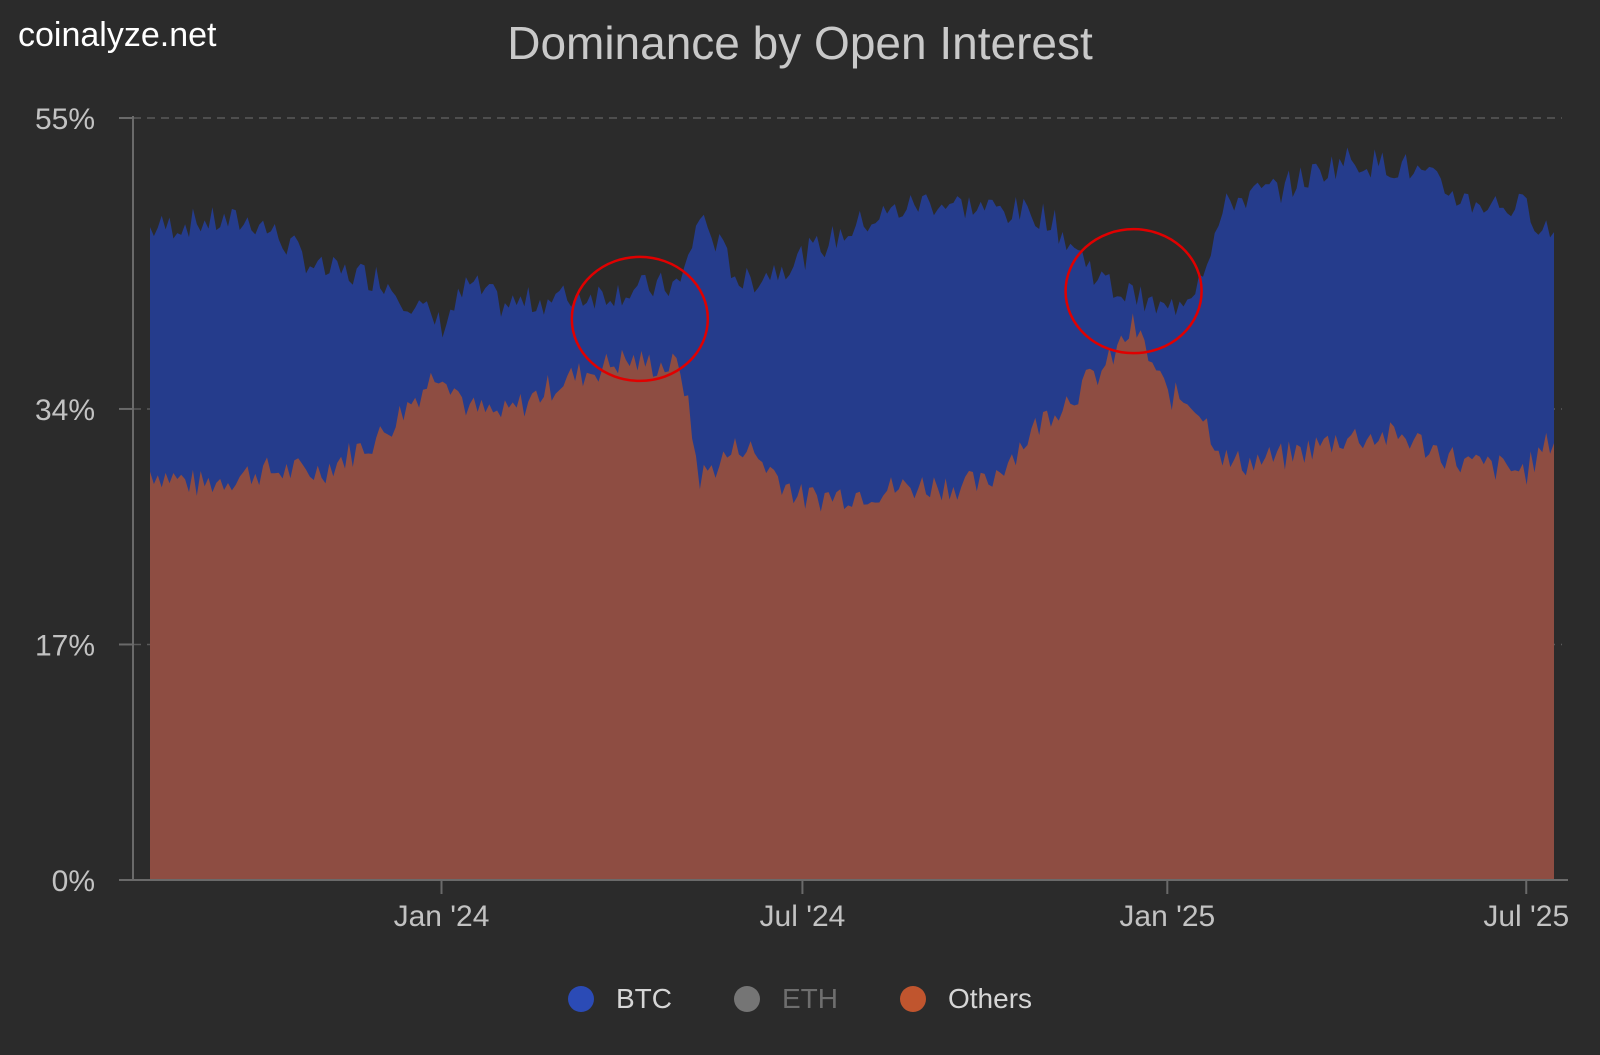  I want to click on chart-legend: BTC ETH Others, so click(800, 999).